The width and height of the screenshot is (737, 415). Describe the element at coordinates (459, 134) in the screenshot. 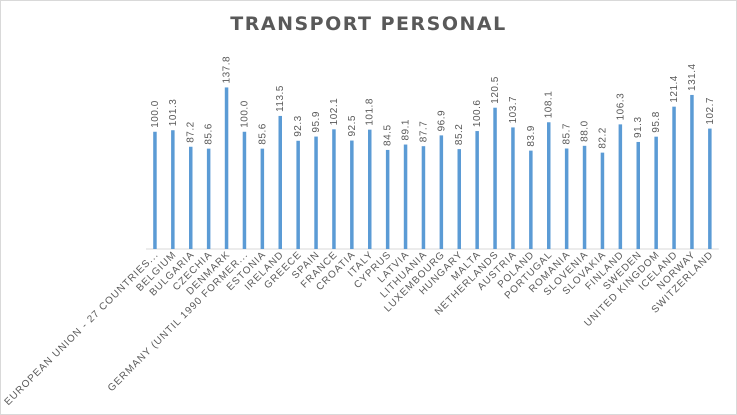

I see `data-label: 85.2` at that location.